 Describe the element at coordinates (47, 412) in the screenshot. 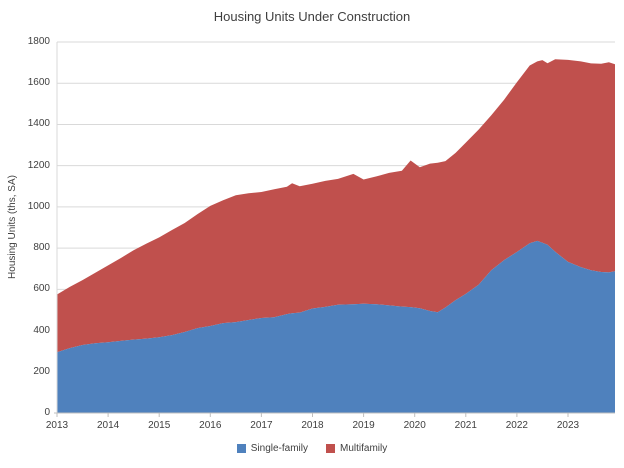

I see `y-tick-label: 0` at that location.